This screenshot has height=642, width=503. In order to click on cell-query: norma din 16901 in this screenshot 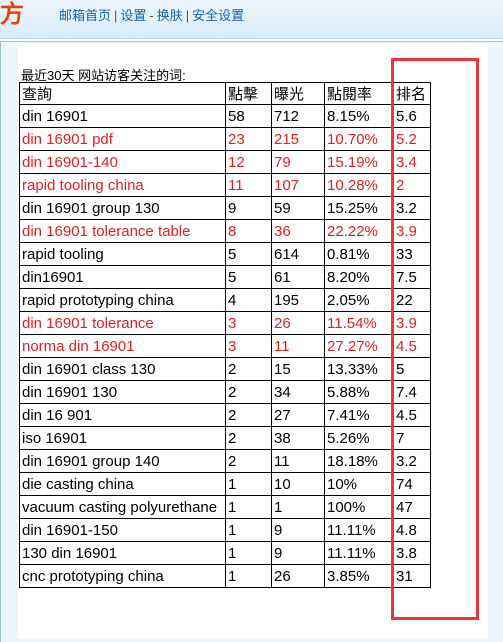, I will do `click(122, 346)`.